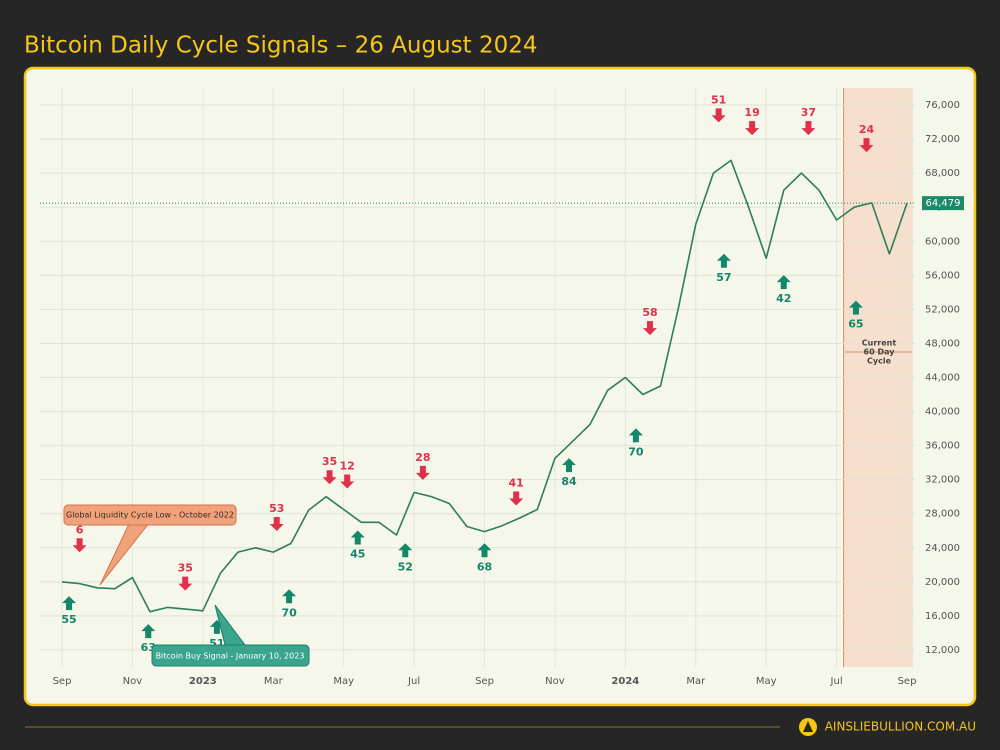 The image size is (1000, 750). Describe the element at coordinates (718, 99) in the screenshot. I see `sell-label: 51` at that location.